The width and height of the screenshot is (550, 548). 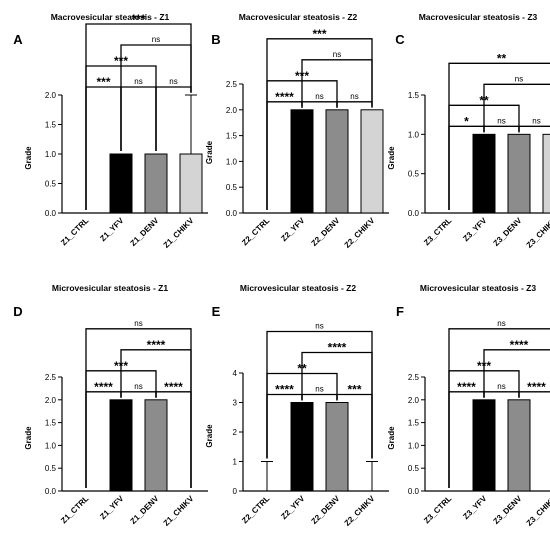 What do you see at coordinates (475, 230) in the screenshot?
I see `x-tick-label: Z3_YFV` at bounding box center [475, 230].